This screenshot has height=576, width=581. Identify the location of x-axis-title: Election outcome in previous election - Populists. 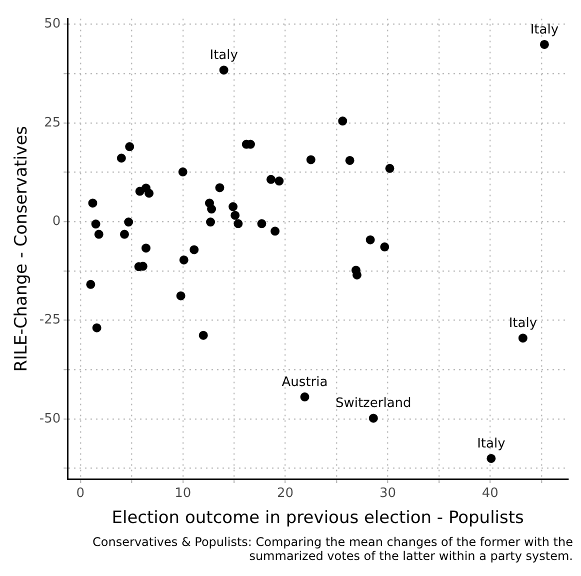
(318, 518).